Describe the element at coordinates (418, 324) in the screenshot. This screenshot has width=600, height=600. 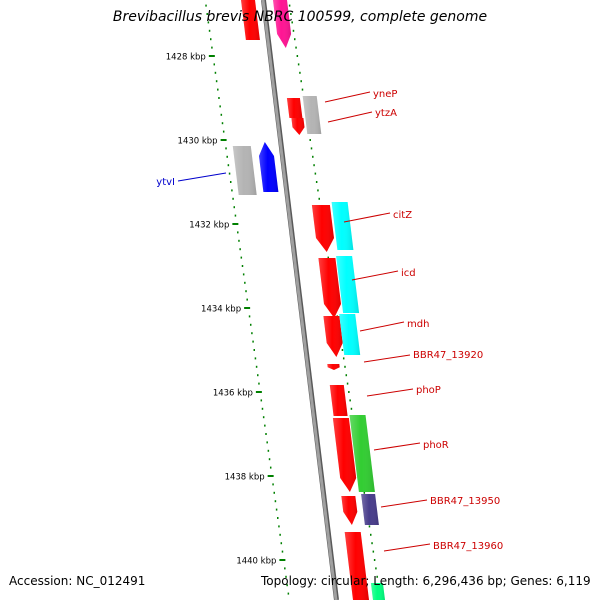
I see `gene-label: mdh` at that location.